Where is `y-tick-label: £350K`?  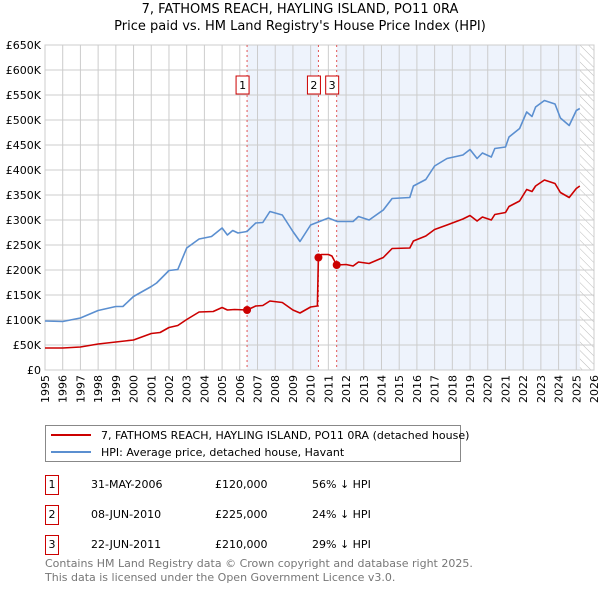
y-tick-label: £350K is located at coordinates (24, 195).